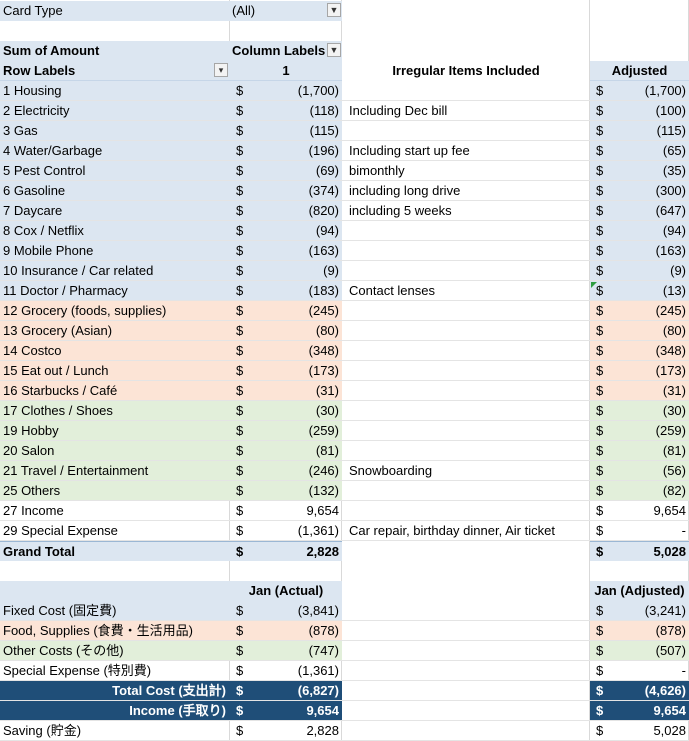 Image resolution: width=689 pixels, height=741 pixels. What do you see at coordinates (286, 231) in the screenshot?
I see `amount-cell: $ (94)` at bounding box center [286, 231].